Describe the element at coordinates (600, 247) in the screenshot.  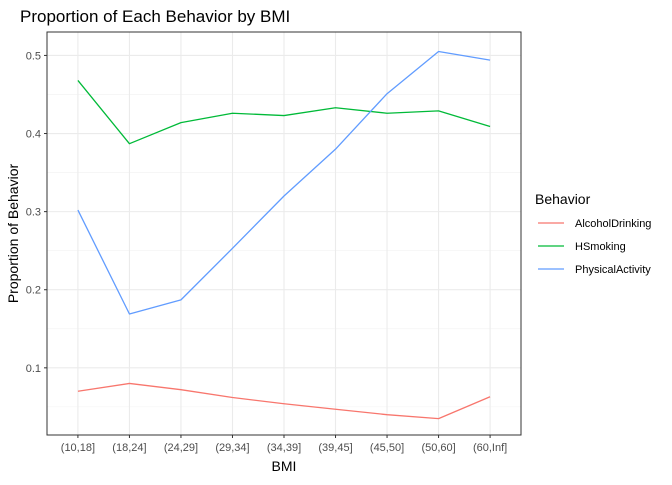
I see `legend-label-hsmoking: HSmoking` at that location.